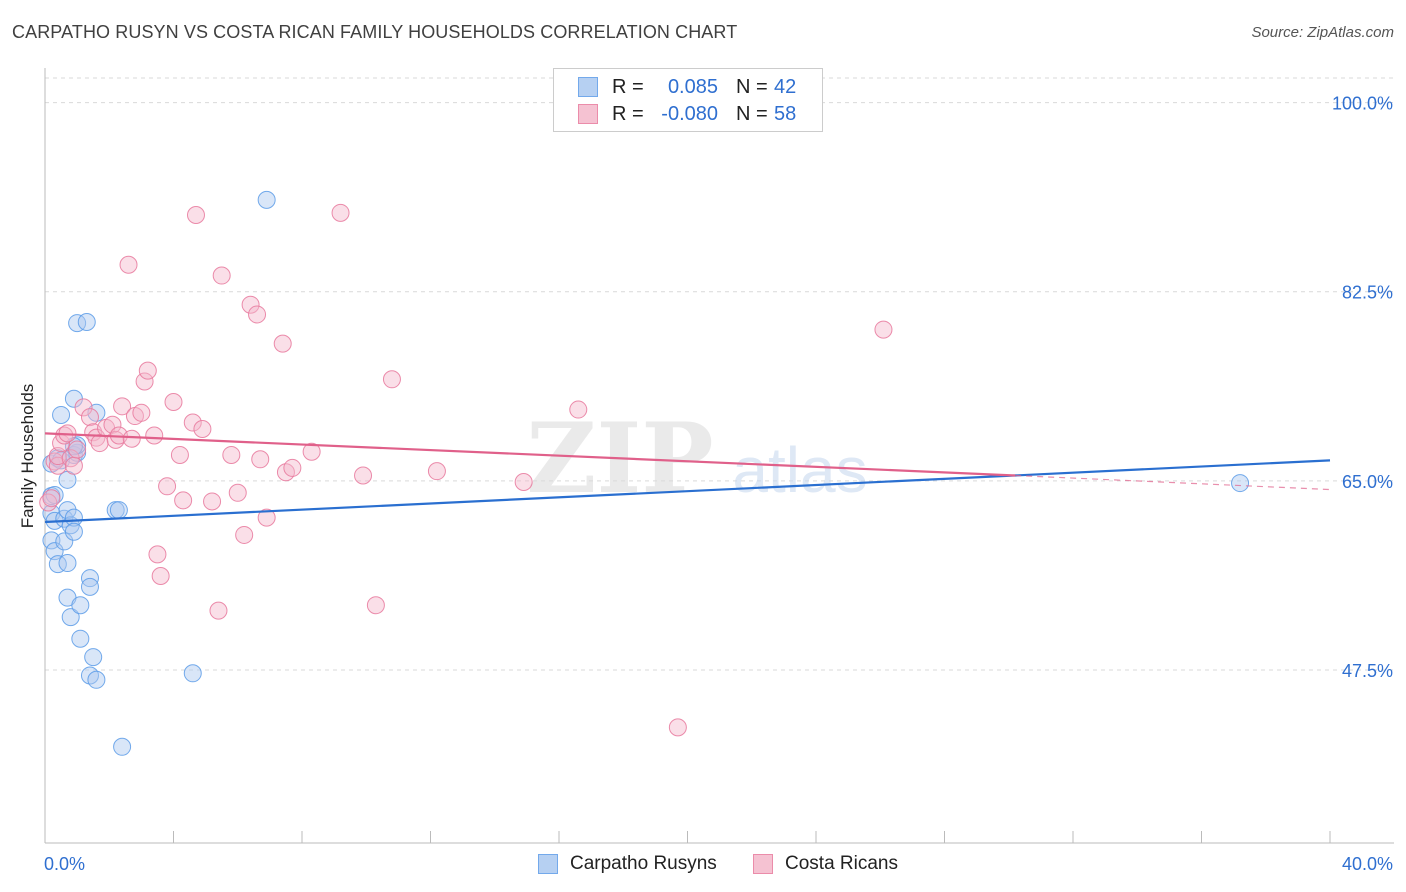 Image resolution: width=1406 pixels, height=892 pixels. Describe the element at coordinates (688, 100) in the screenshot. I see `stats-legend: R = 0.085 N = 42 R = -0.080 N = 58` at that location.